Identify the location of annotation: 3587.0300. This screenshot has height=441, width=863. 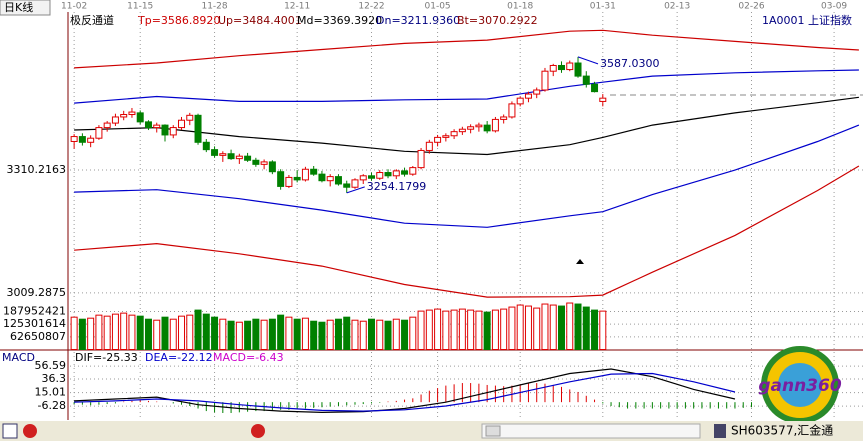
(630, 63).